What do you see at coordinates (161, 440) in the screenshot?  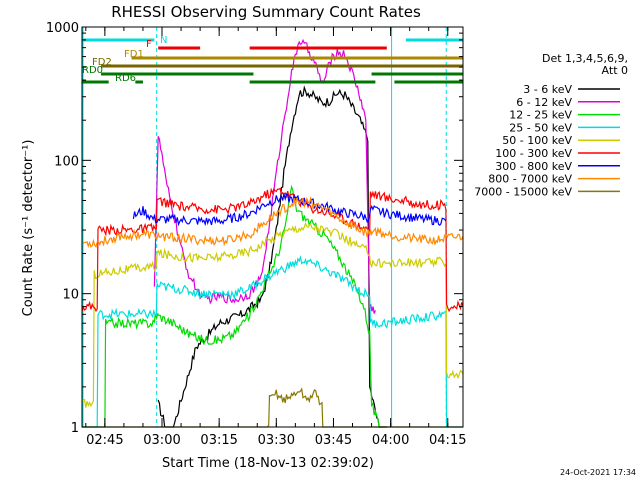 I see `x-tick-label: 03:00` at bounding box center [161, 440].